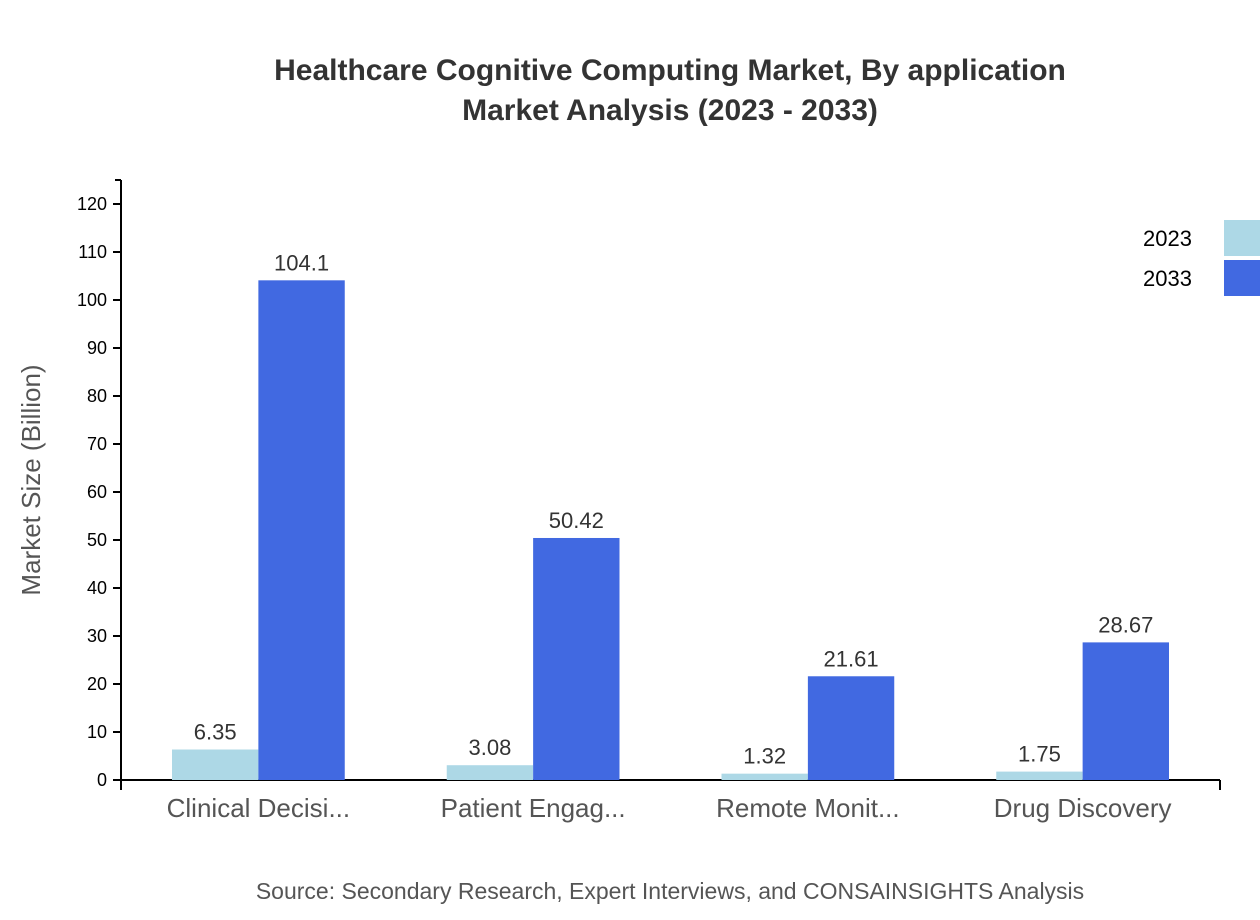 This screenshot has height=920, width=1260. Describe the element at coordinates (92, 300) in the screenshot. I see `y-tick-label: 100` at that location.